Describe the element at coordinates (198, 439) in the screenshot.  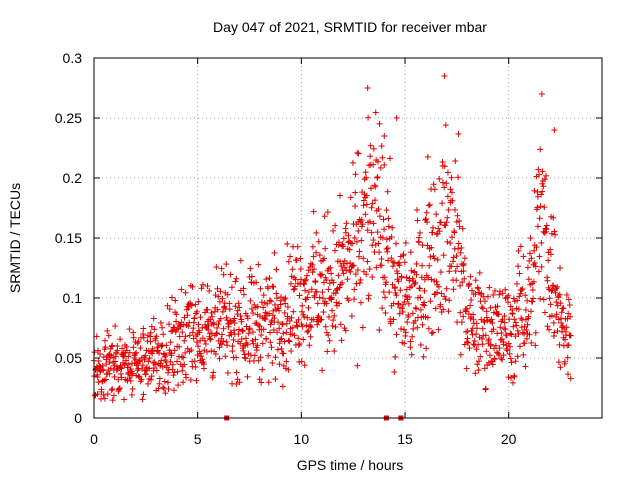
I see `x-tick-label: 5` at that location.